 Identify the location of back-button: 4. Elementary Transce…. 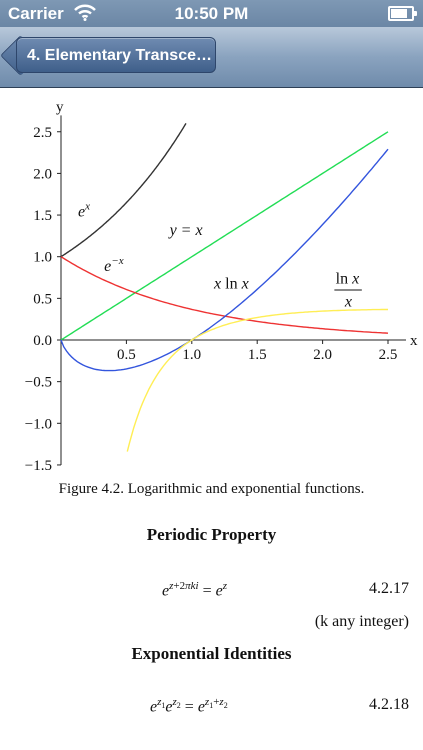
(116, 55).